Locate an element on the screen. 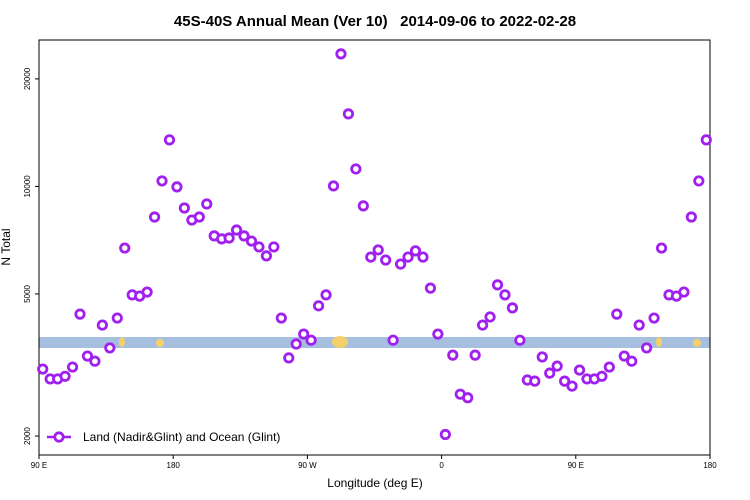  y-tick-label: 10000 is located at coordinates (27, 186).